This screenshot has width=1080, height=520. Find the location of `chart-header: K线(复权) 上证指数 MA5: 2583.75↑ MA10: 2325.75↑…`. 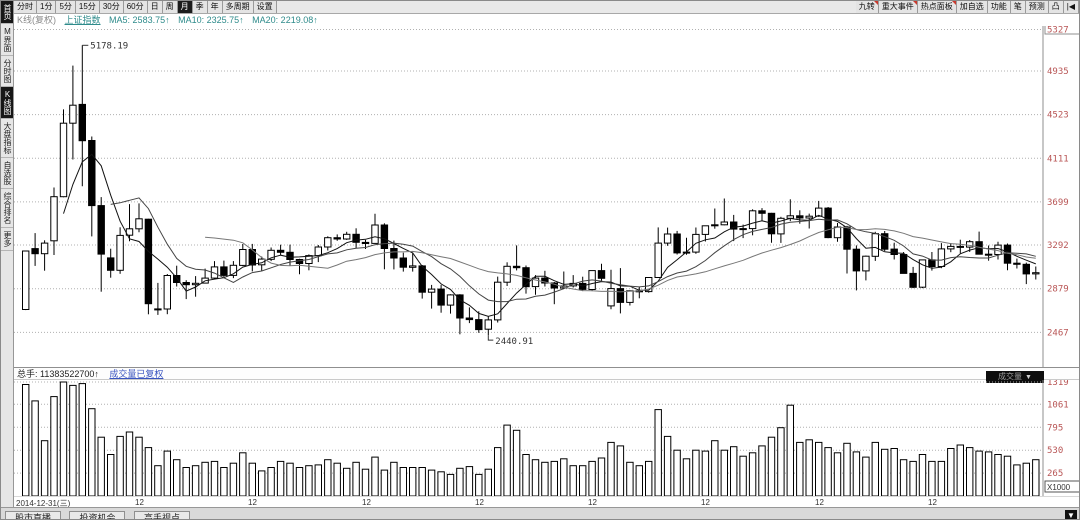

chart-header: K线(复权) 上证指数 MA5: 2583.75↑ MA10: 2325.75↑… is located at coordinates (546, 20).